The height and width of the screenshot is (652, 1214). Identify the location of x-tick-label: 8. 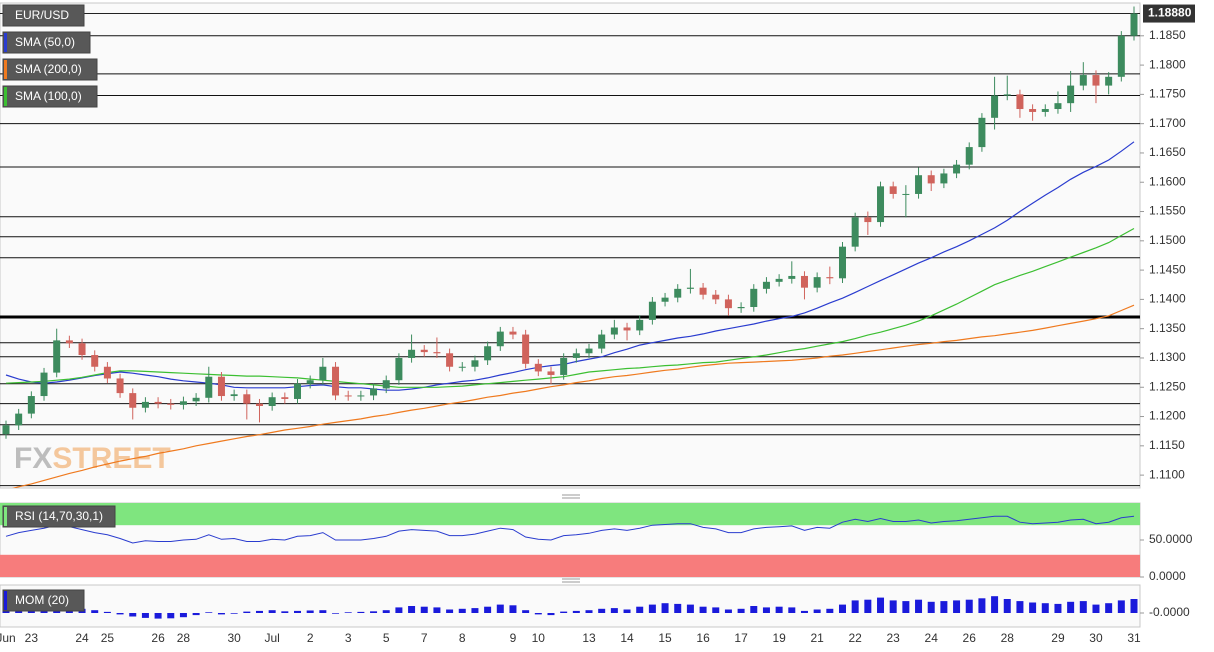
(462, 638).